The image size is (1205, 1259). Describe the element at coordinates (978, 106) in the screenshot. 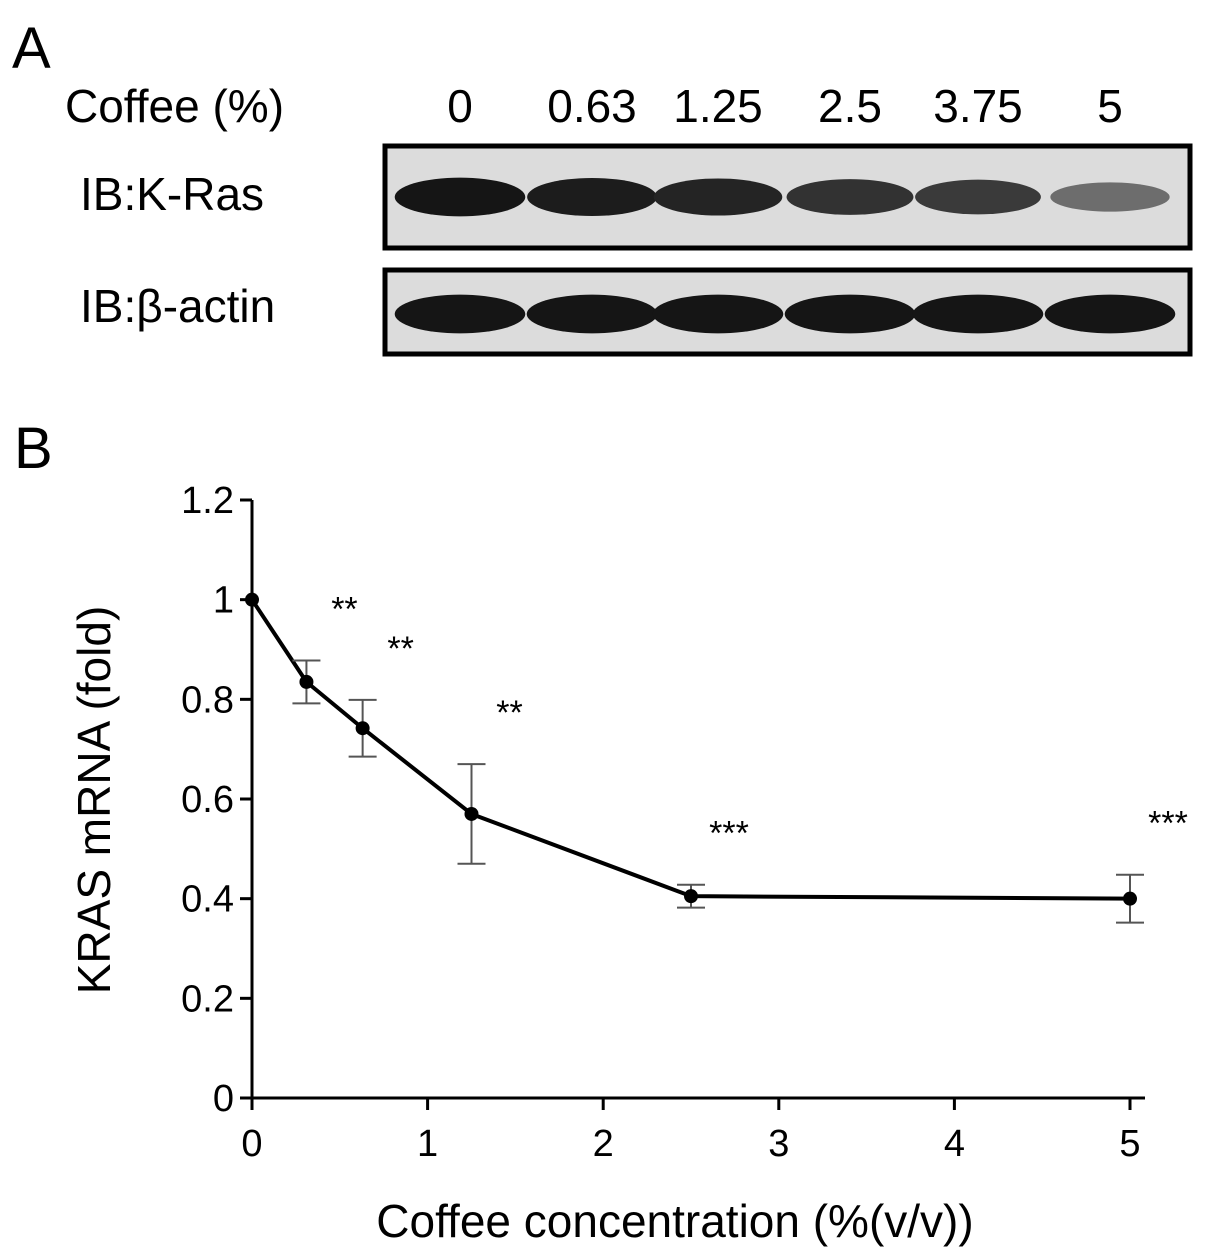

I see `lane-label: 3.75` at that location.